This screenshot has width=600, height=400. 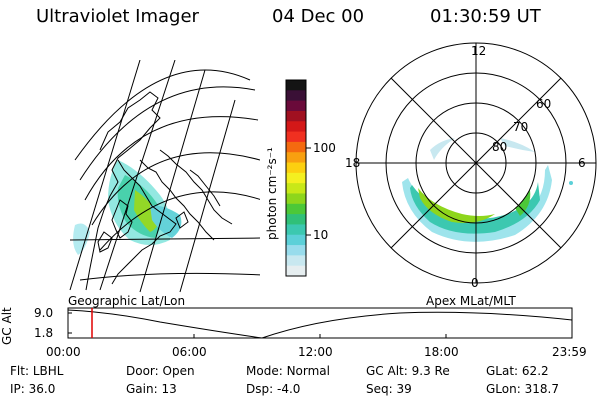 I want to click on colorbar-units-label: photon cm⁻²s⁻¹, so click(x=272, y=193).